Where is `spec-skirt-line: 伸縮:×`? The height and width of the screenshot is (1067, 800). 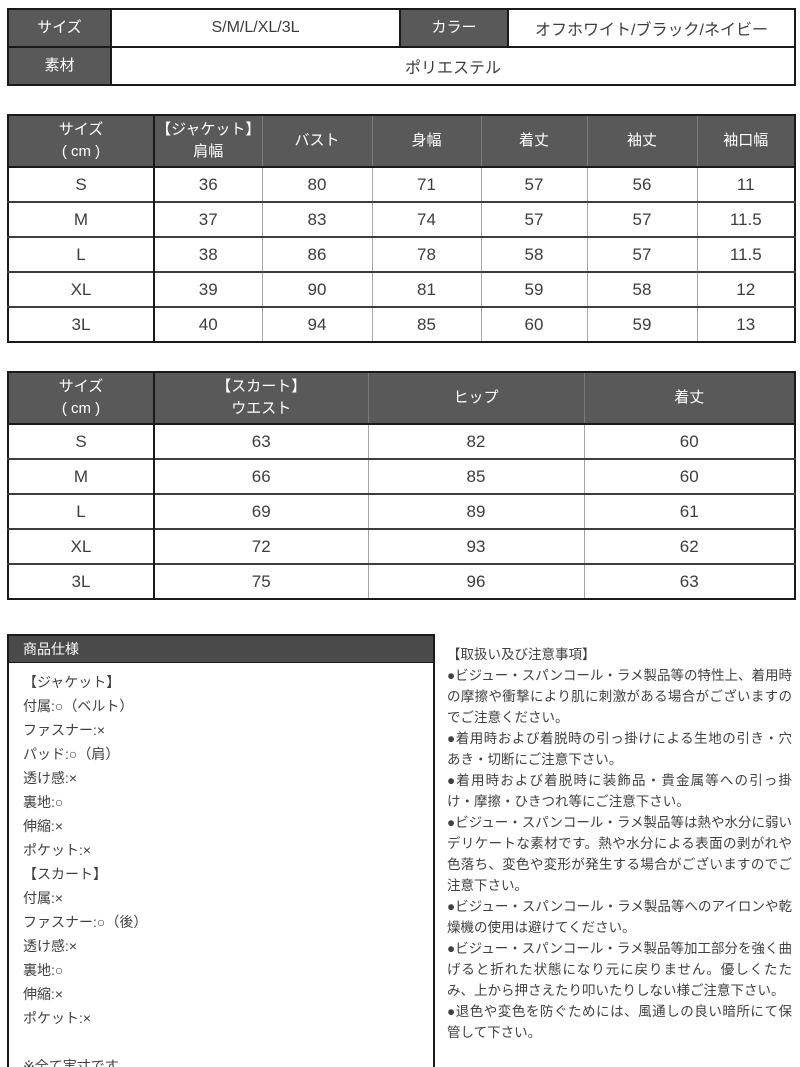
spec-skirt-line: 伸縮:× is located at coordinates (43, 994).